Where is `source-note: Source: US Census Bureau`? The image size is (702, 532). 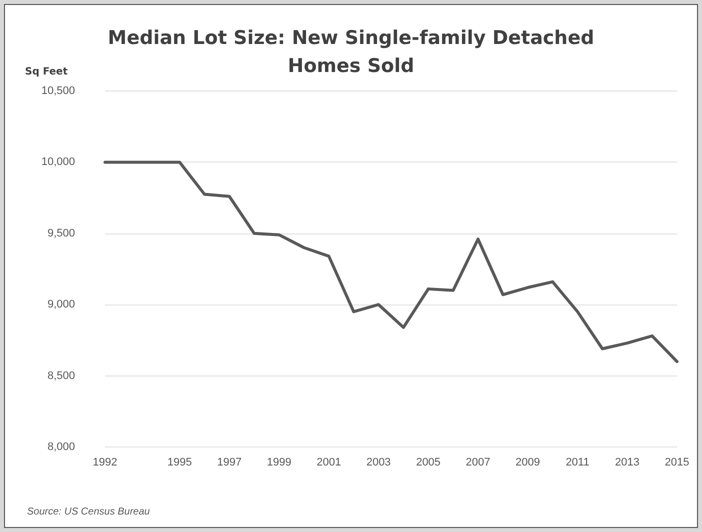
source-note: Source: US Census Bureau is located at coordinates (88, 512).